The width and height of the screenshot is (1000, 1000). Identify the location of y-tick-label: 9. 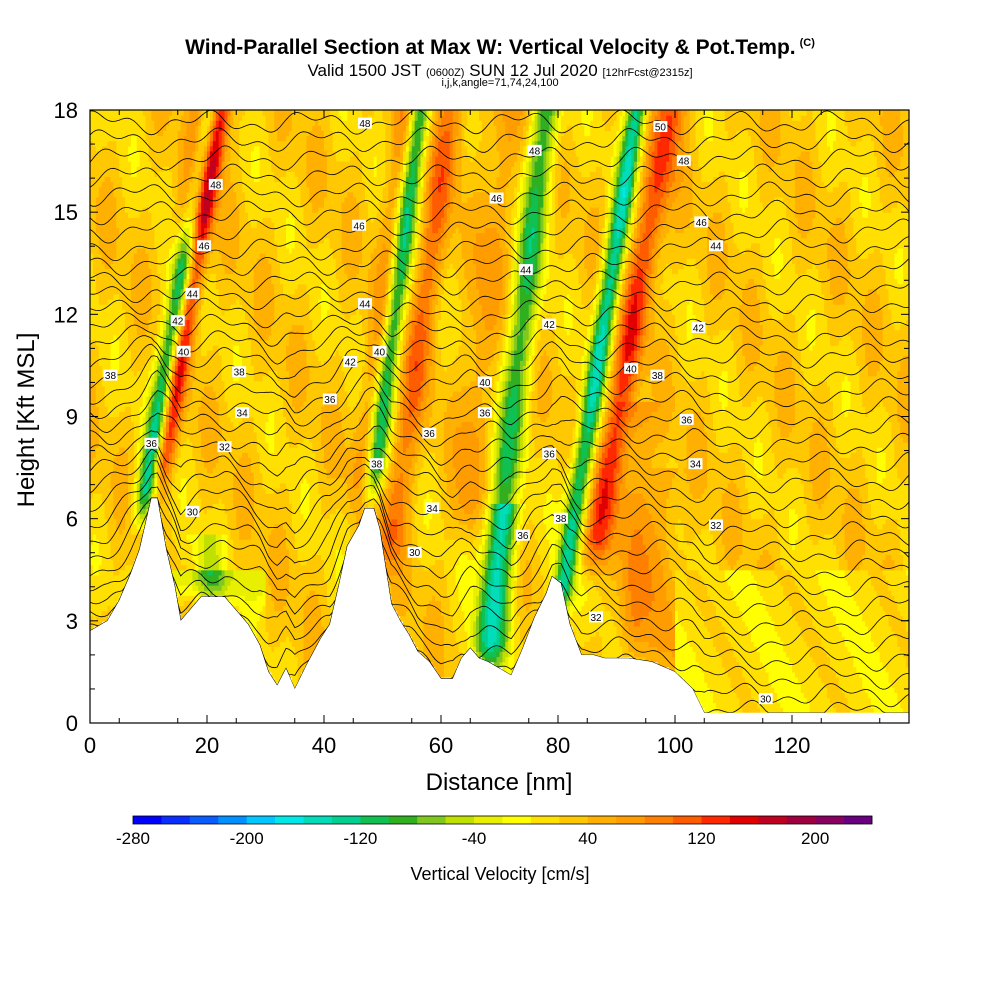
(72, 417).